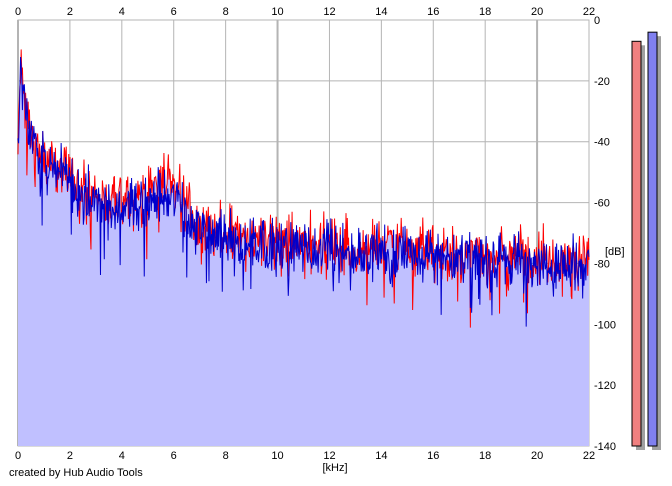  What do you see at coordinates (305, 456) in the screenshot?
I see `x-tick-labels-bottom: 0 2 4 6 8 10 12 14 16 18 20 22` at bounding box center [305, 456].